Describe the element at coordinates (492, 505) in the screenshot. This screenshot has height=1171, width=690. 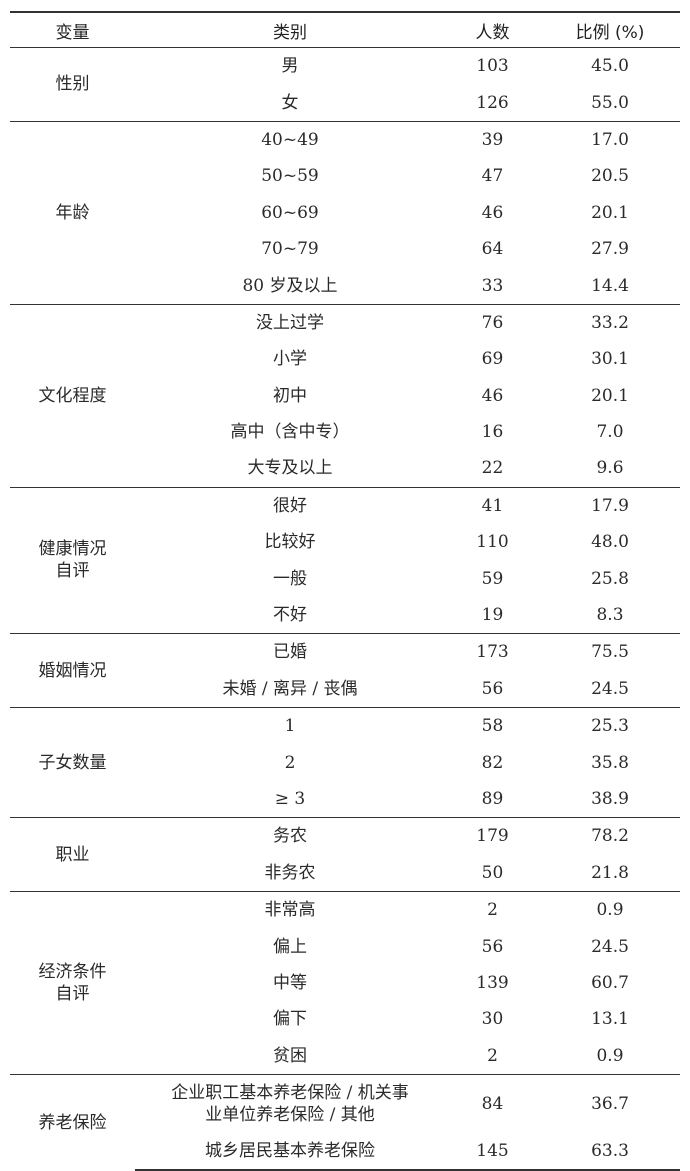
I see `count-cell: 41` at that location.